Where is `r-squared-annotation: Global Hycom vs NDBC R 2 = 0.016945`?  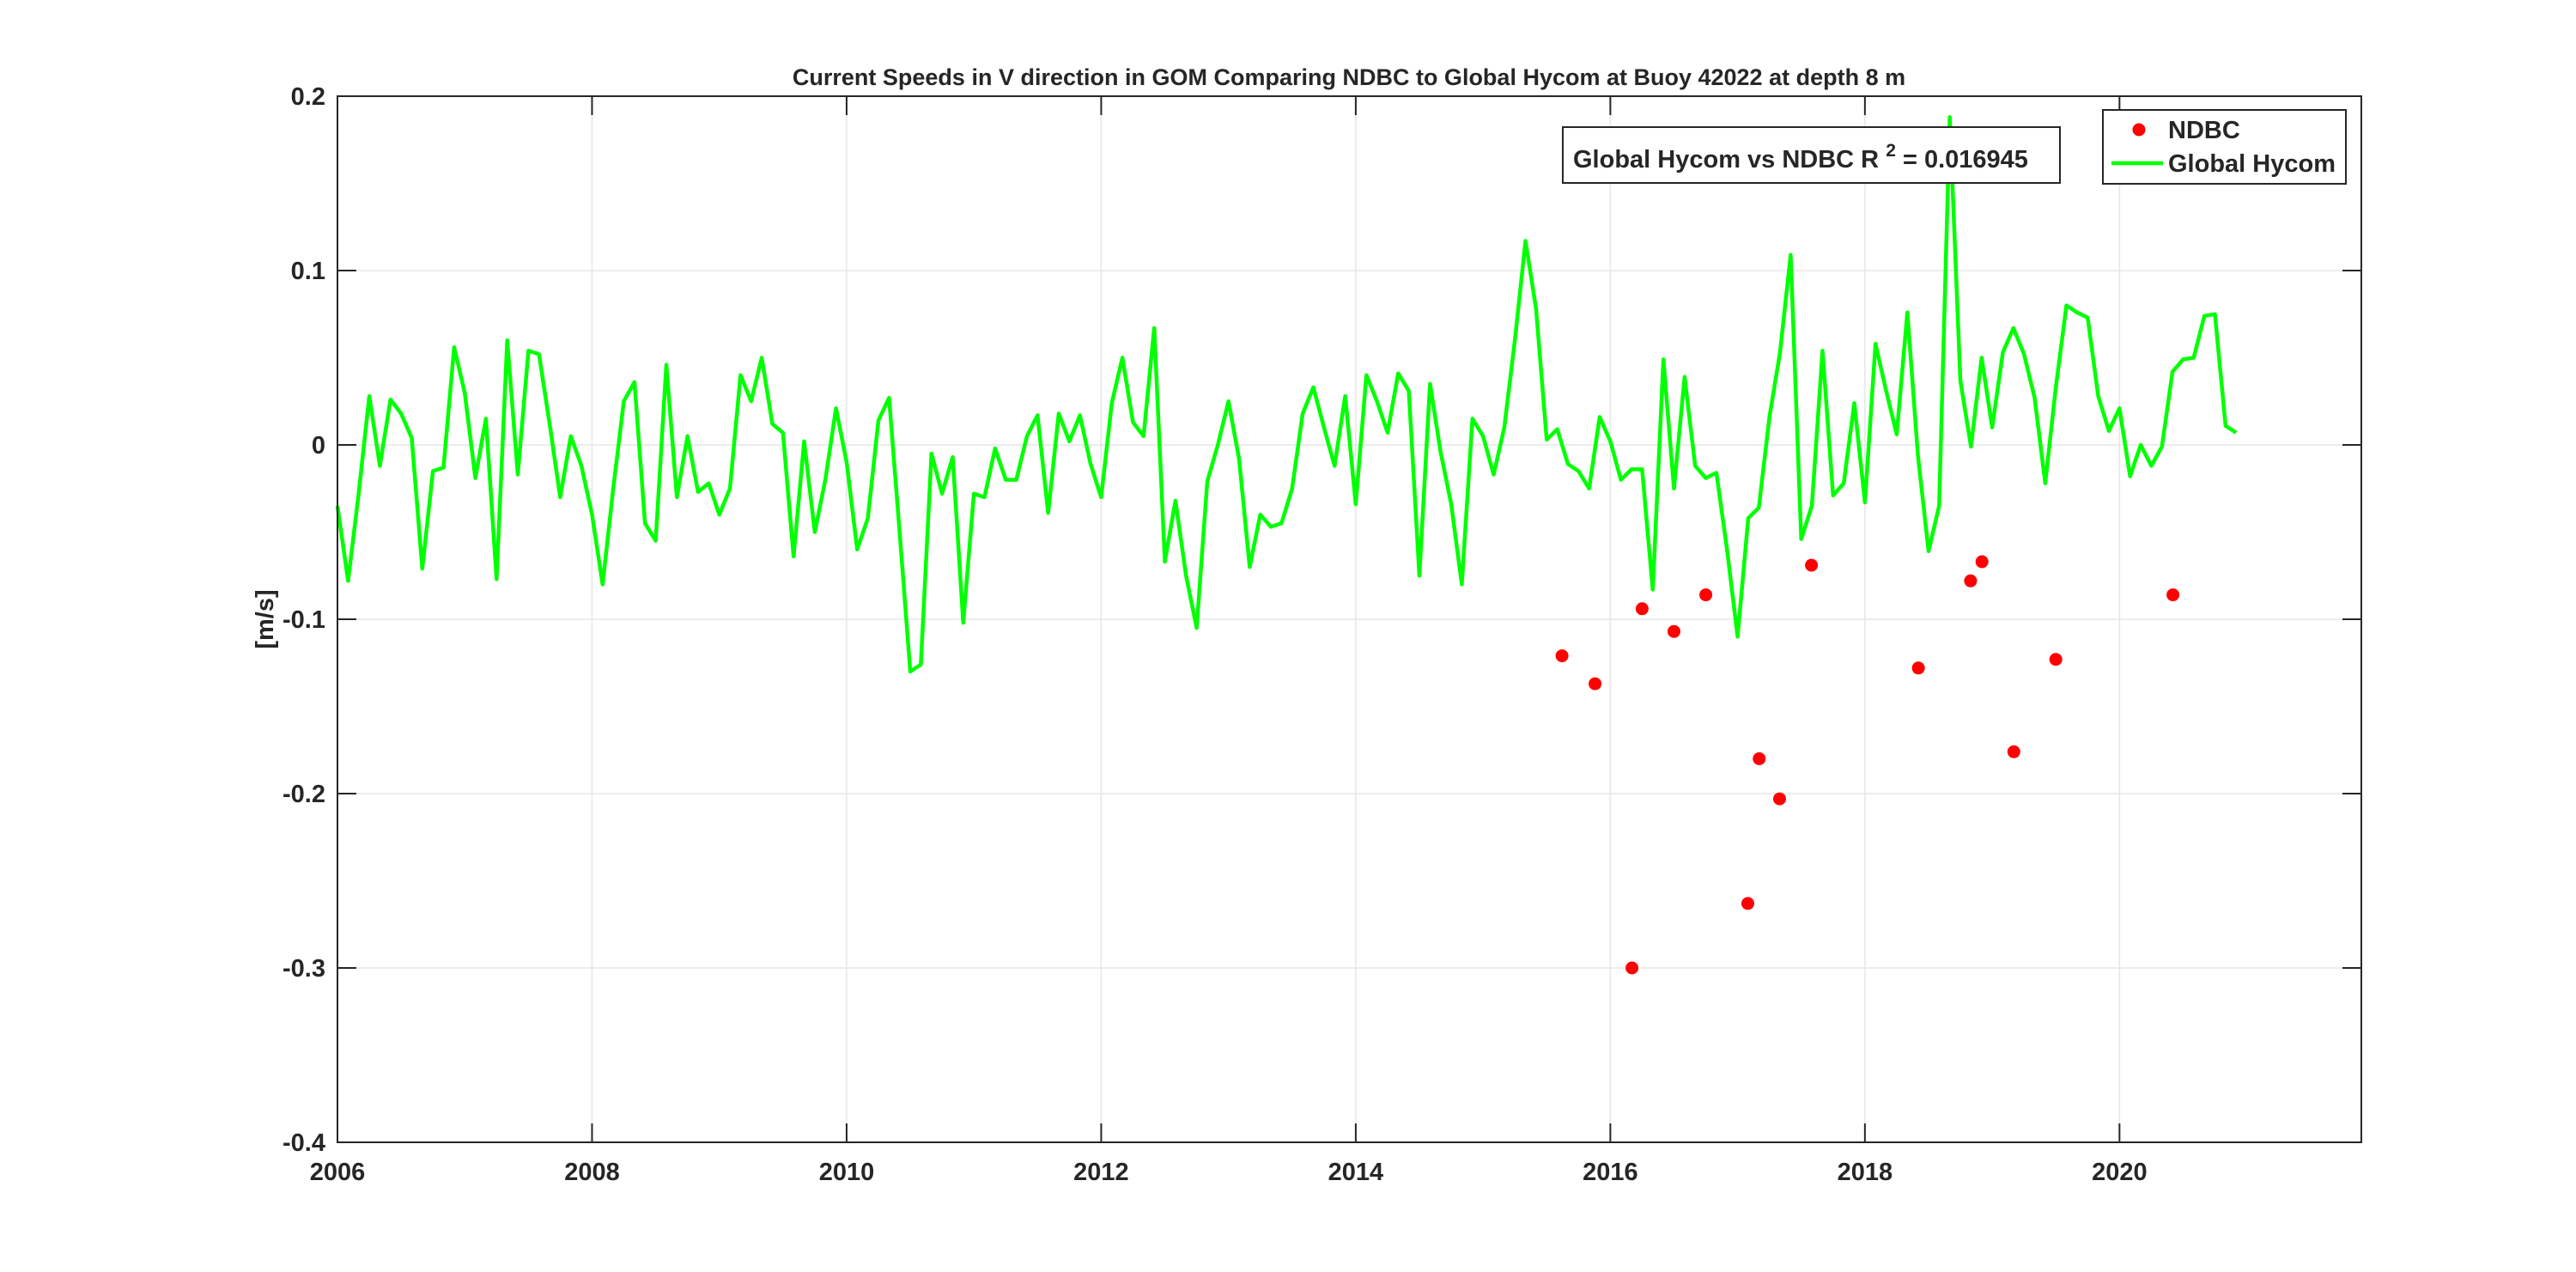
r-squared-annotation: Global Hycom vs NDBC R 2 = 0.016945 is located at coordinates (1812, 155).